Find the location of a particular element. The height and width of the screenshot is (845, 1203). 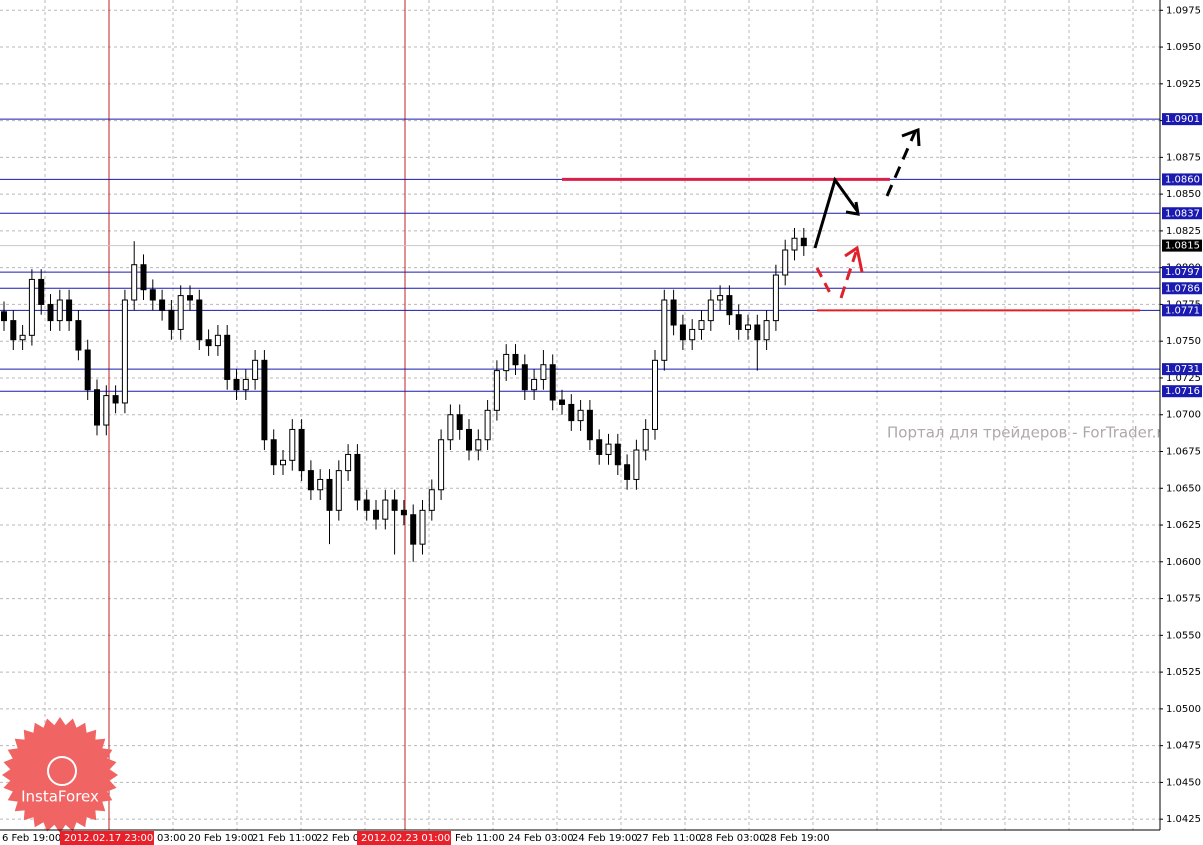

y-tick-label: 1.0525 is located at coordinates (1183, 672).